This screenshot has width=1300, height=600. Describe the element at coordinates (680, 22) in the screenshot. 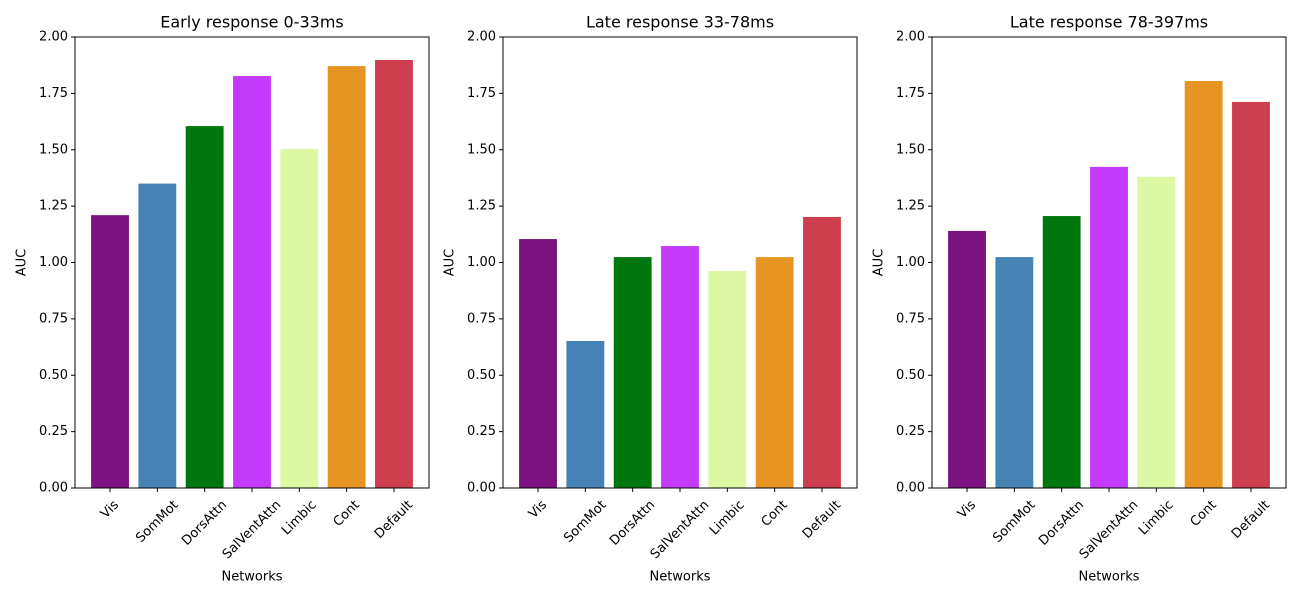

I see `chart-title: Late response 33-78ms` at that location.